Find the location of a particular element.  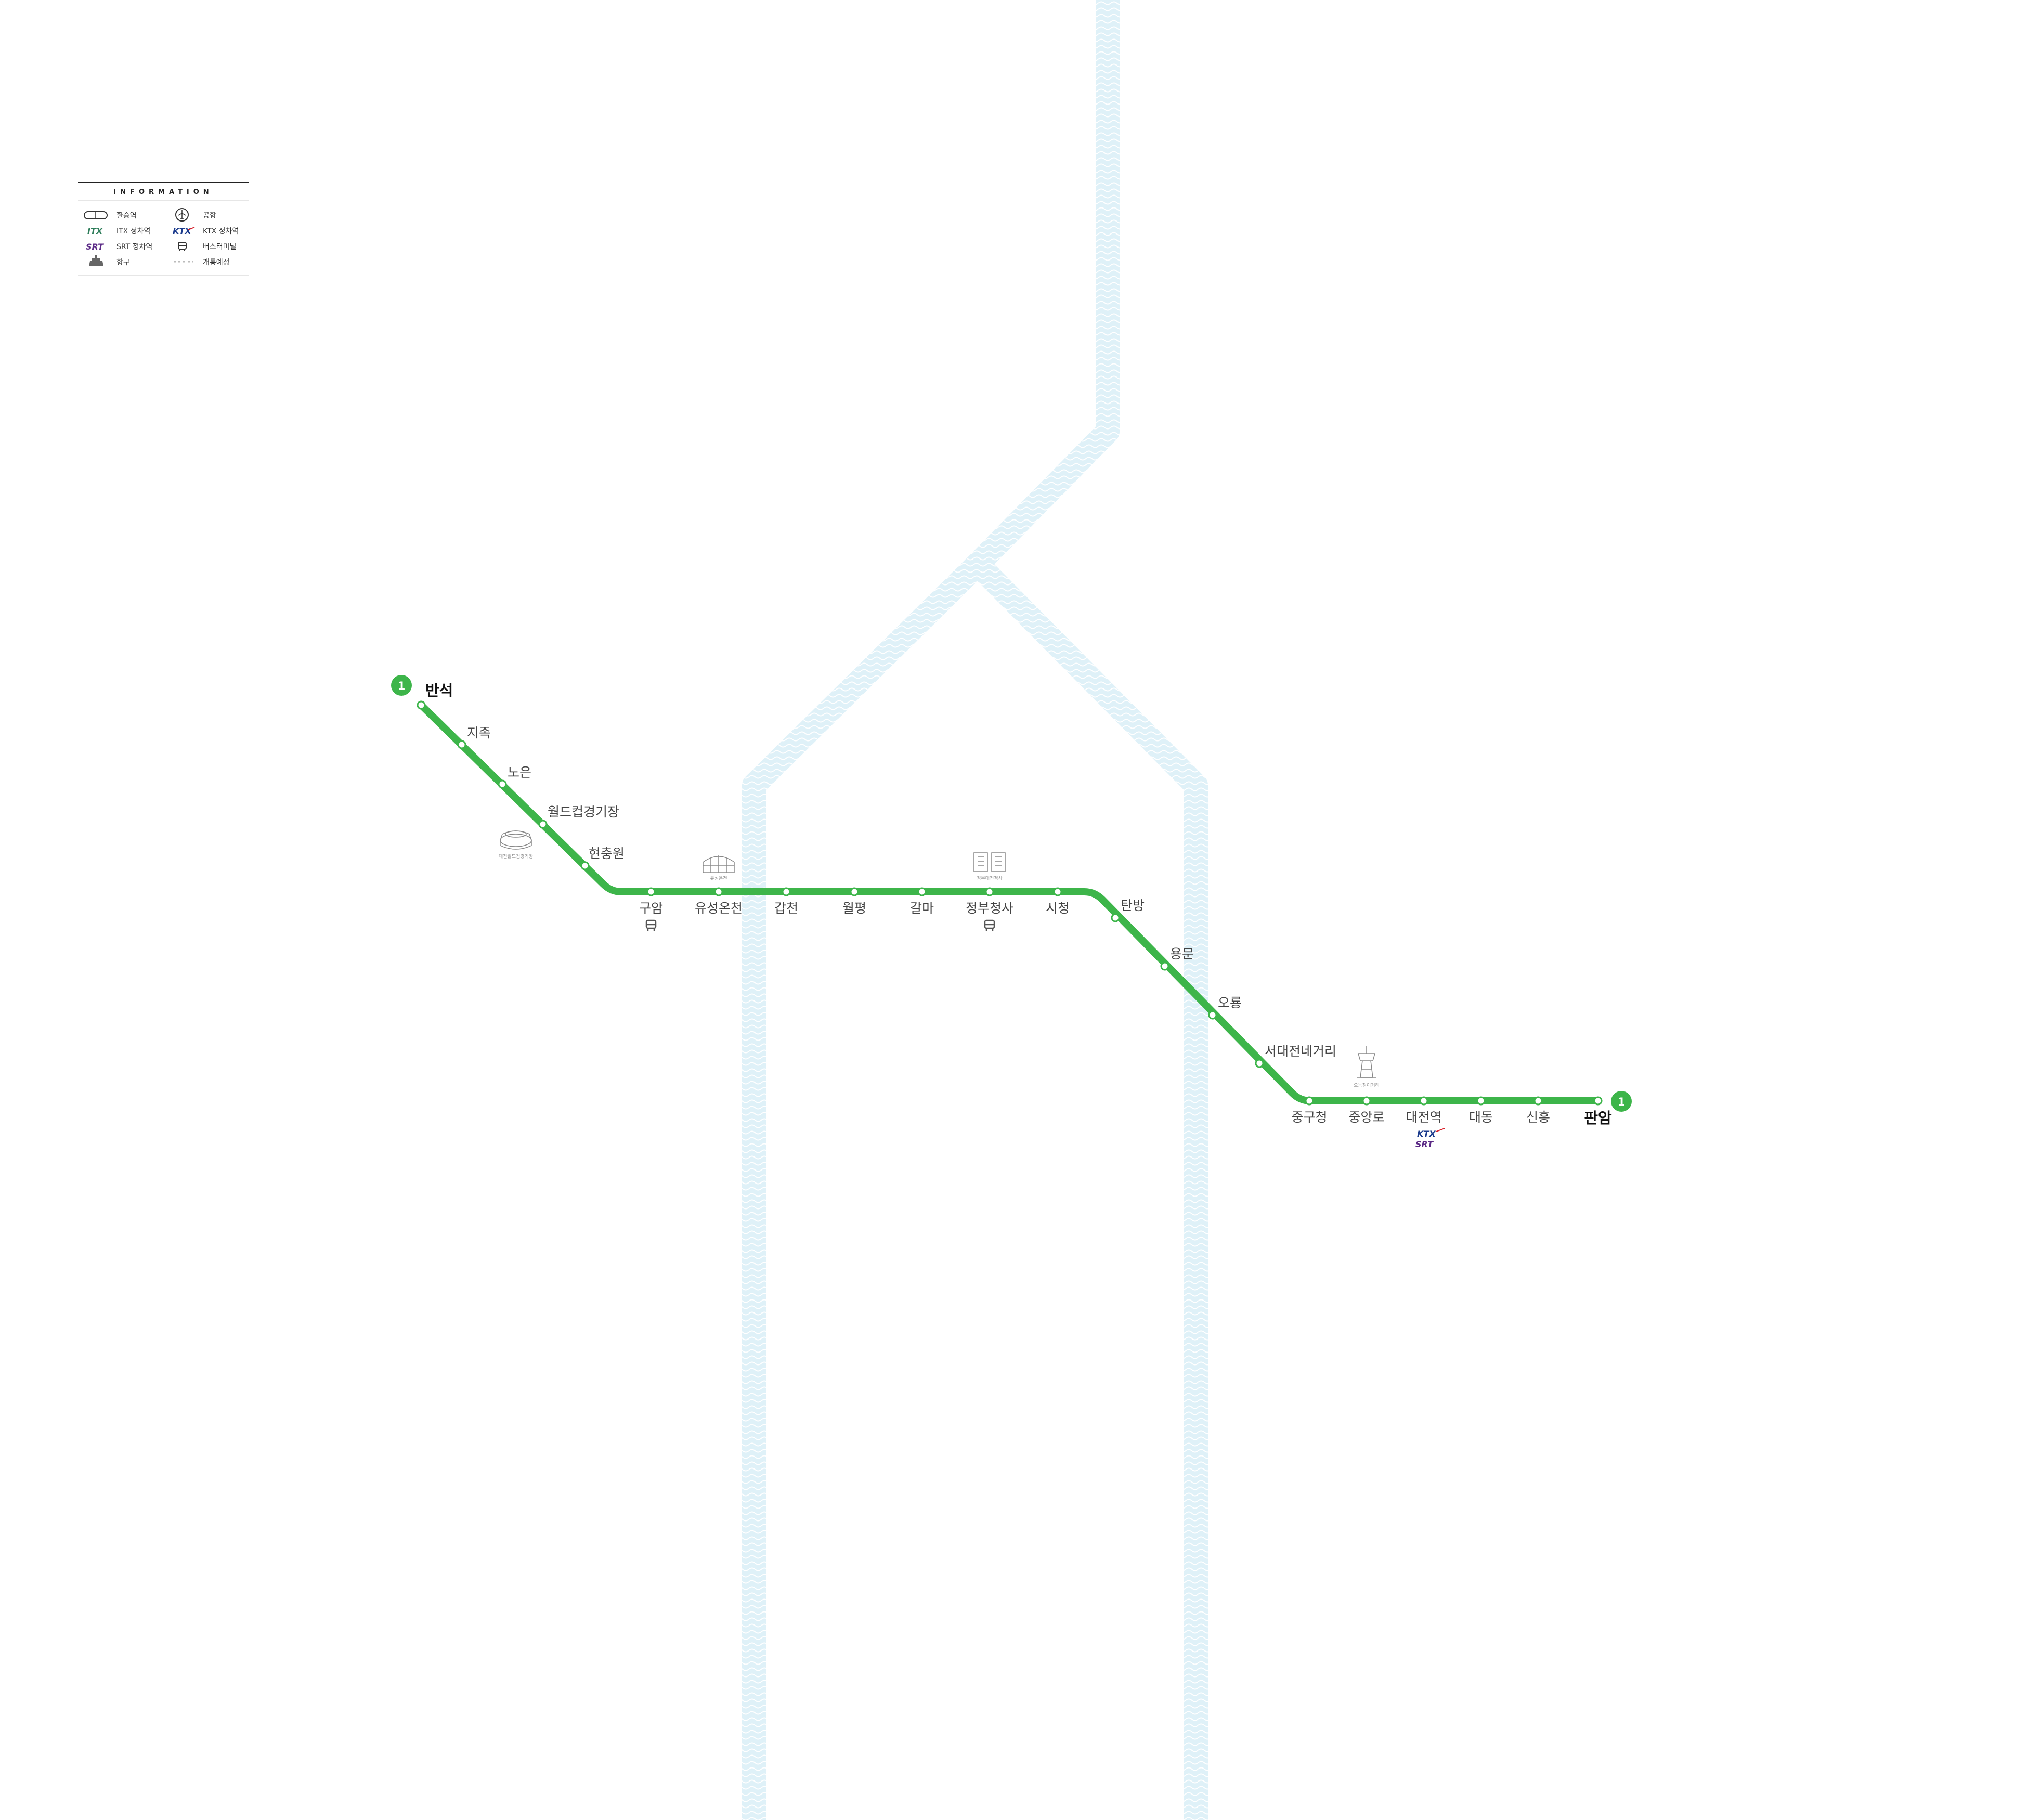

station-label-banseok: 반석 is located at coordinates (439, 691).